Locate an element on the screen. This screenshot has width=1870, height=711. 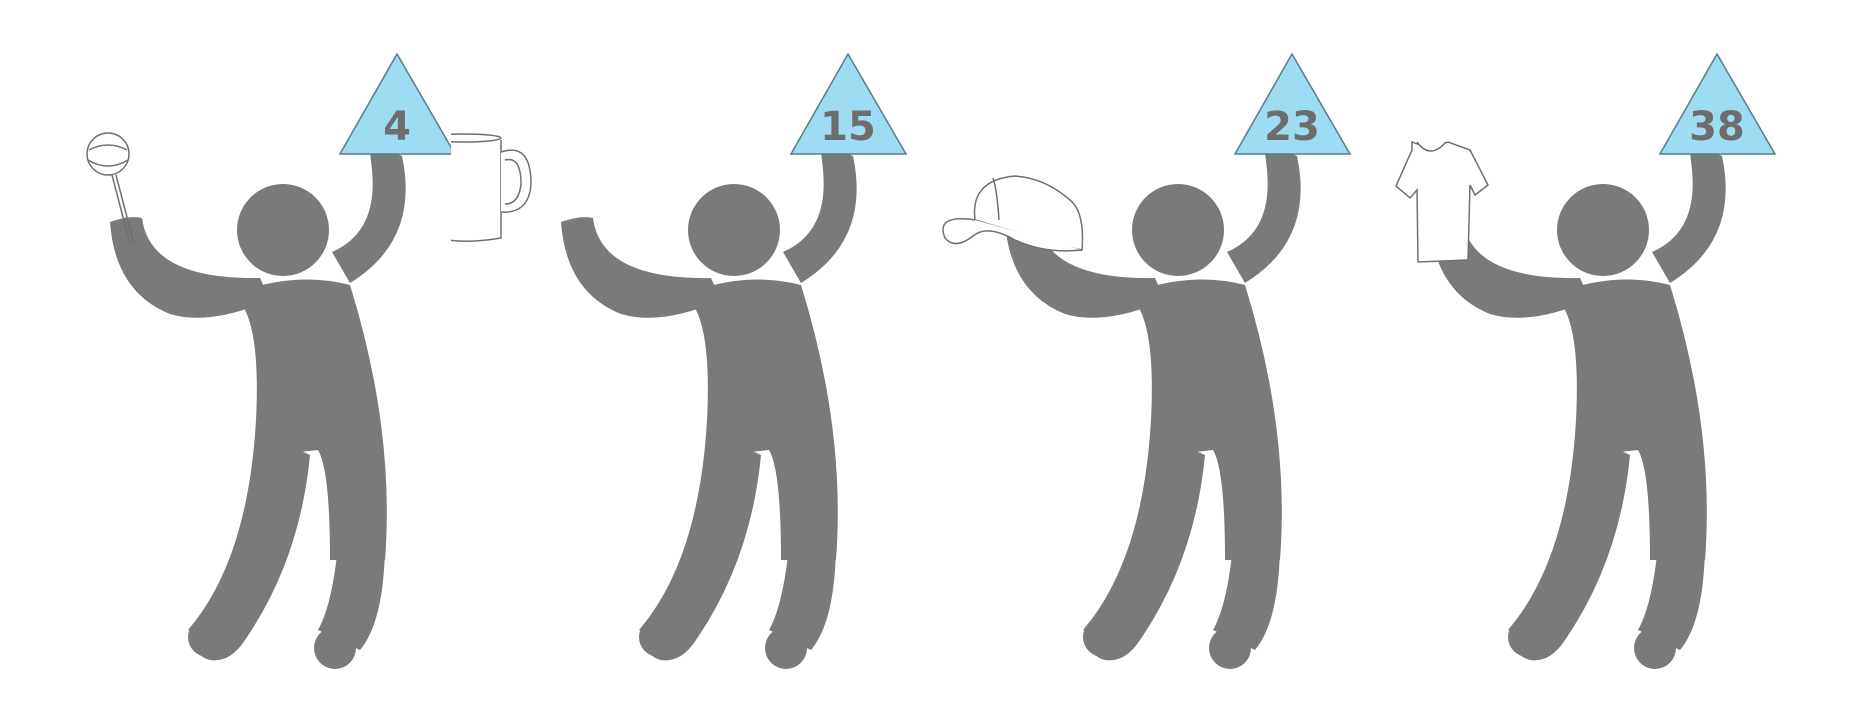
price-sign: 23 is located at coordinates (1292, 103).